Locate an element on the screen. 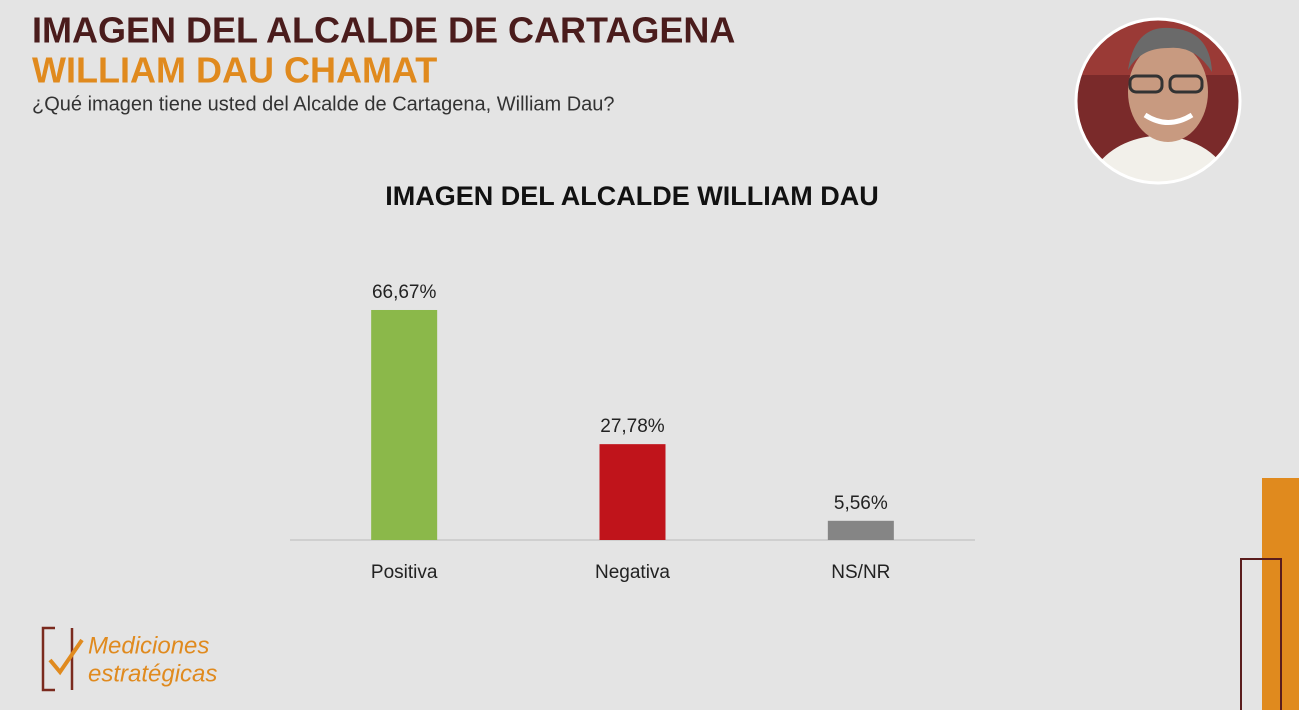 This screenshot has width=1299, height=710. slide-subtitle: WILLIAM DAU CHAMAT is located at coordinates (234, 70).